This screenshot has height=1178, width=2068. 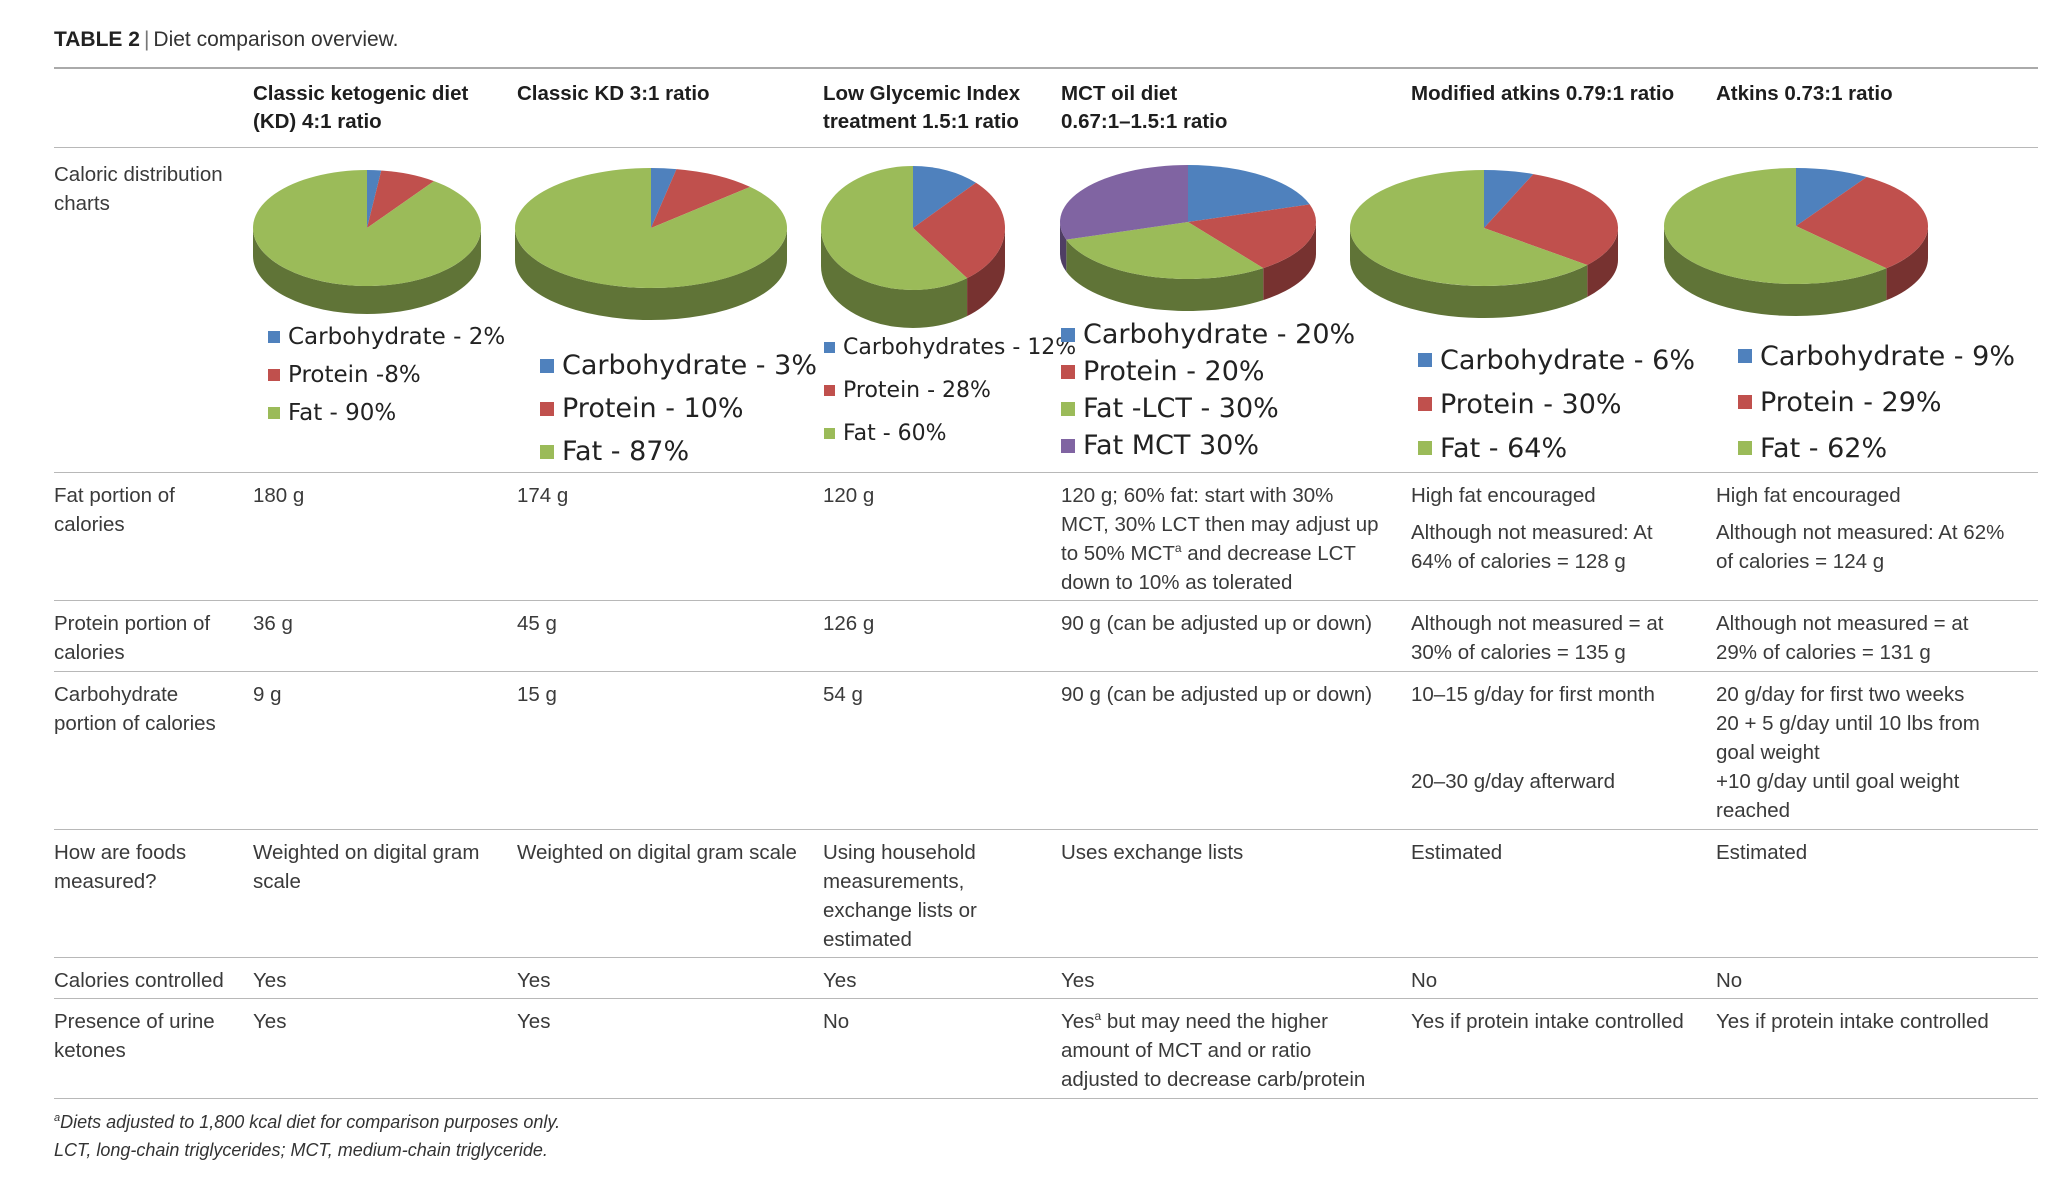 I want to click on table-caption: TABLE 2 | Diet comparison overview., so click(x=226, y=40).